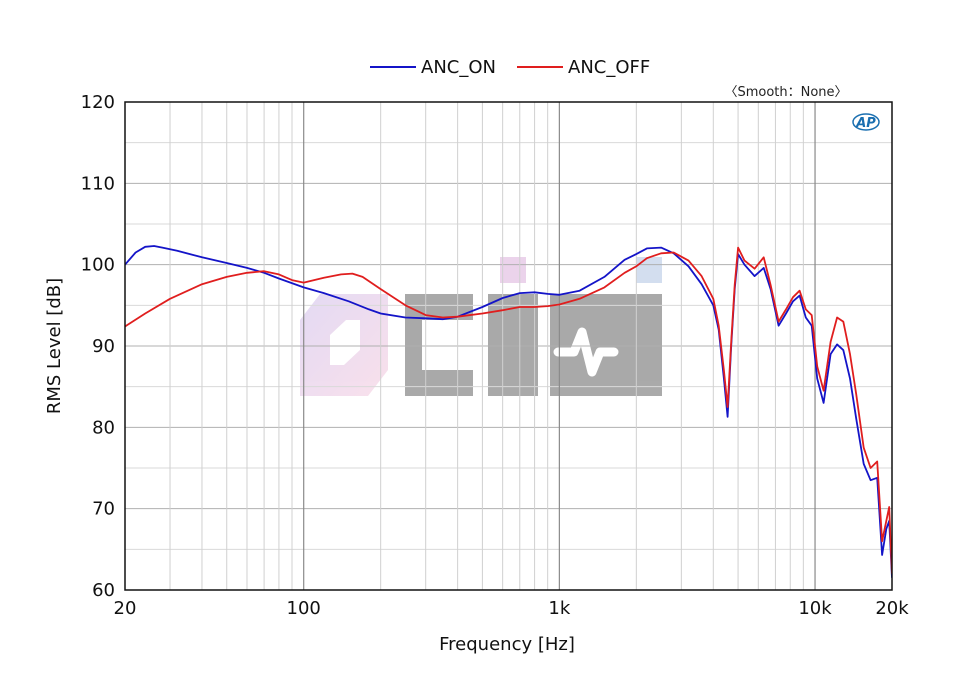  Describe the element at coordinates (609, 67) in the screenshot. I see `legend-label: ANC_OFF` at that location.